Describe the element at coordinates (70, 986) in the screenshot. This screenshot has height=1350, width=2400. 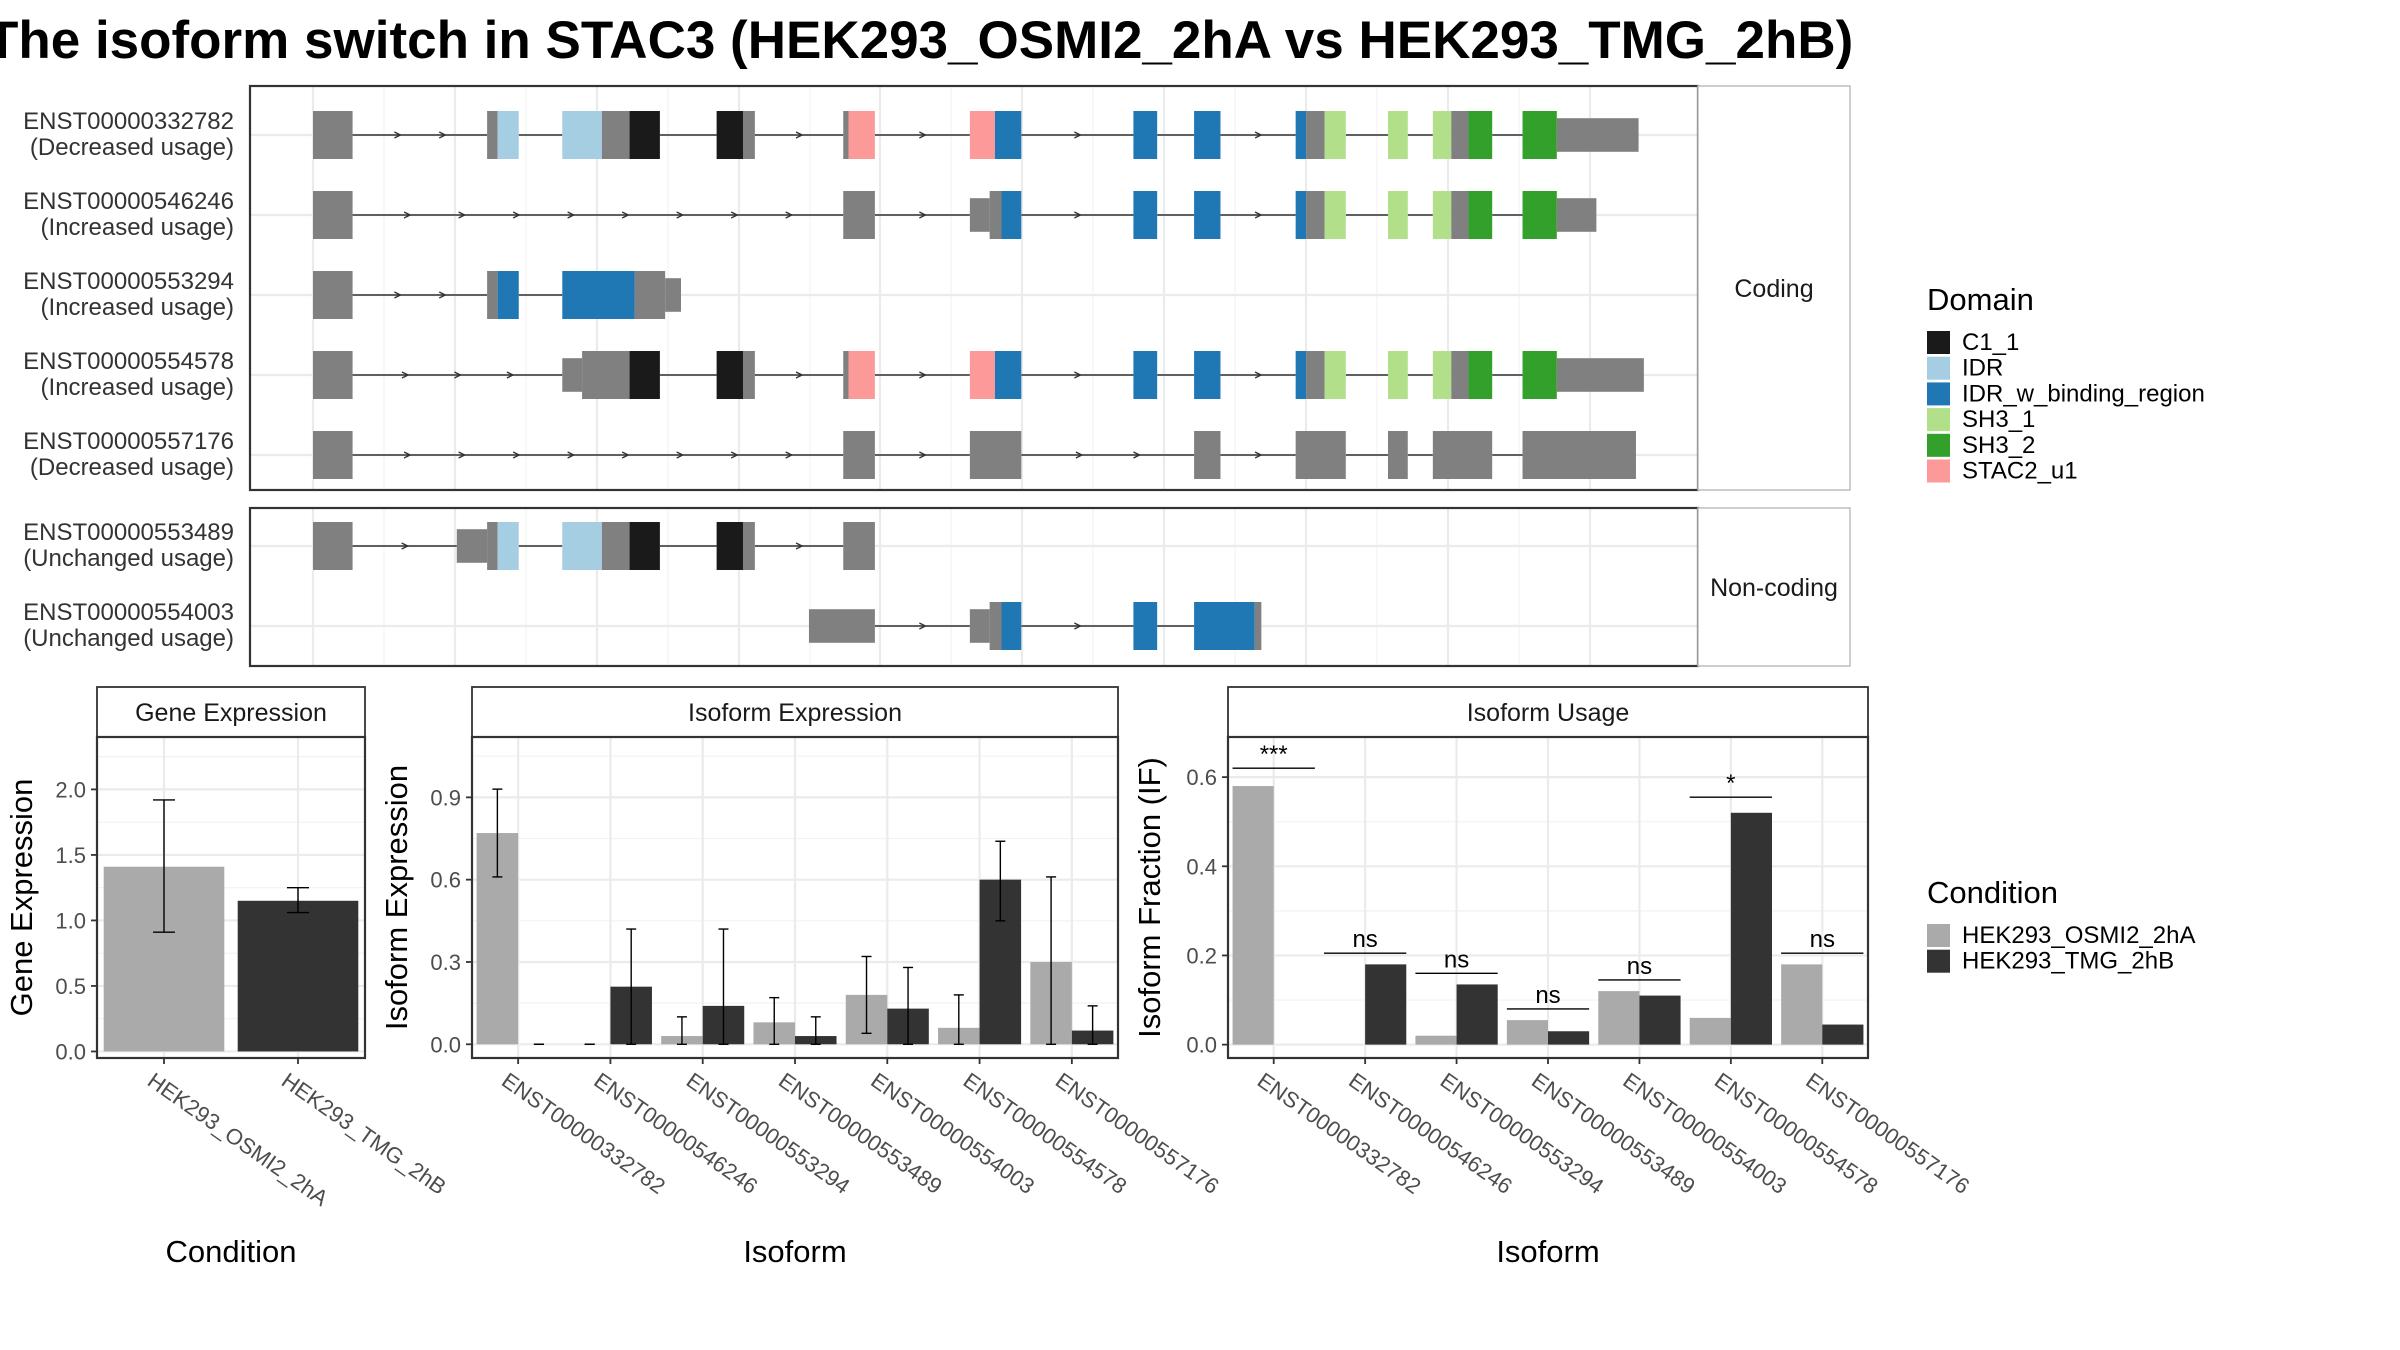
I see `y-tick-label: 0.5` at that location.